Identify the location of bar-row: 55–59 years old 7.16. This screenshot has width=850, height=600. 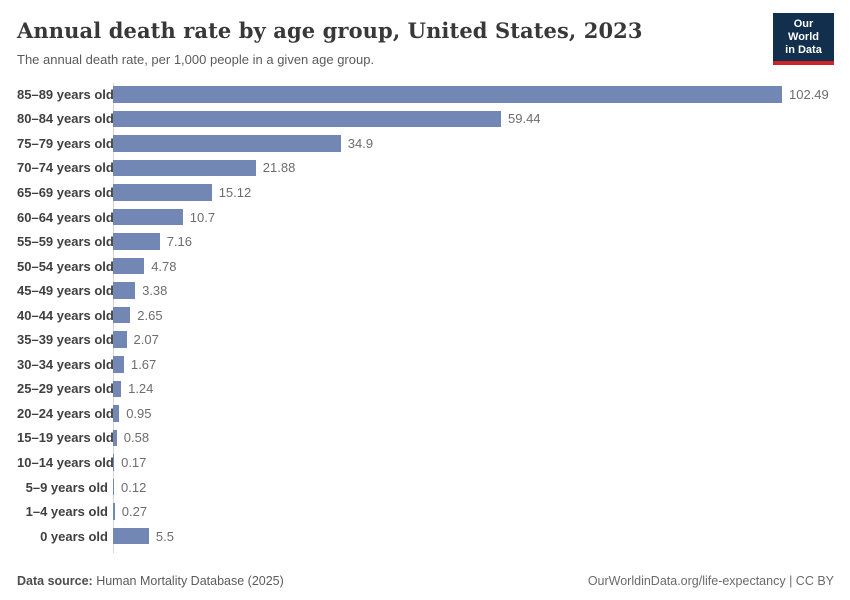
(425, 241).